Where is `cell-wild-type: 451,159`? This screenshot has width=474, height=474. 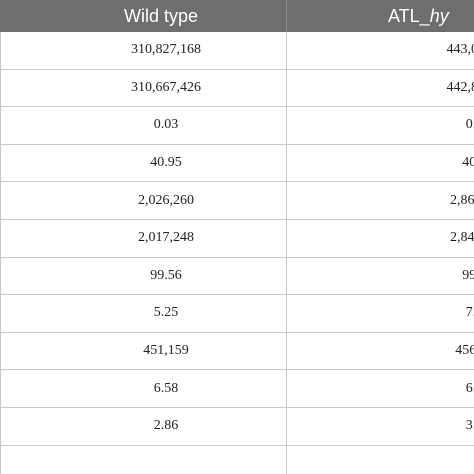
cell-wild-type: 451,159 is located at coordinates (166, 351).